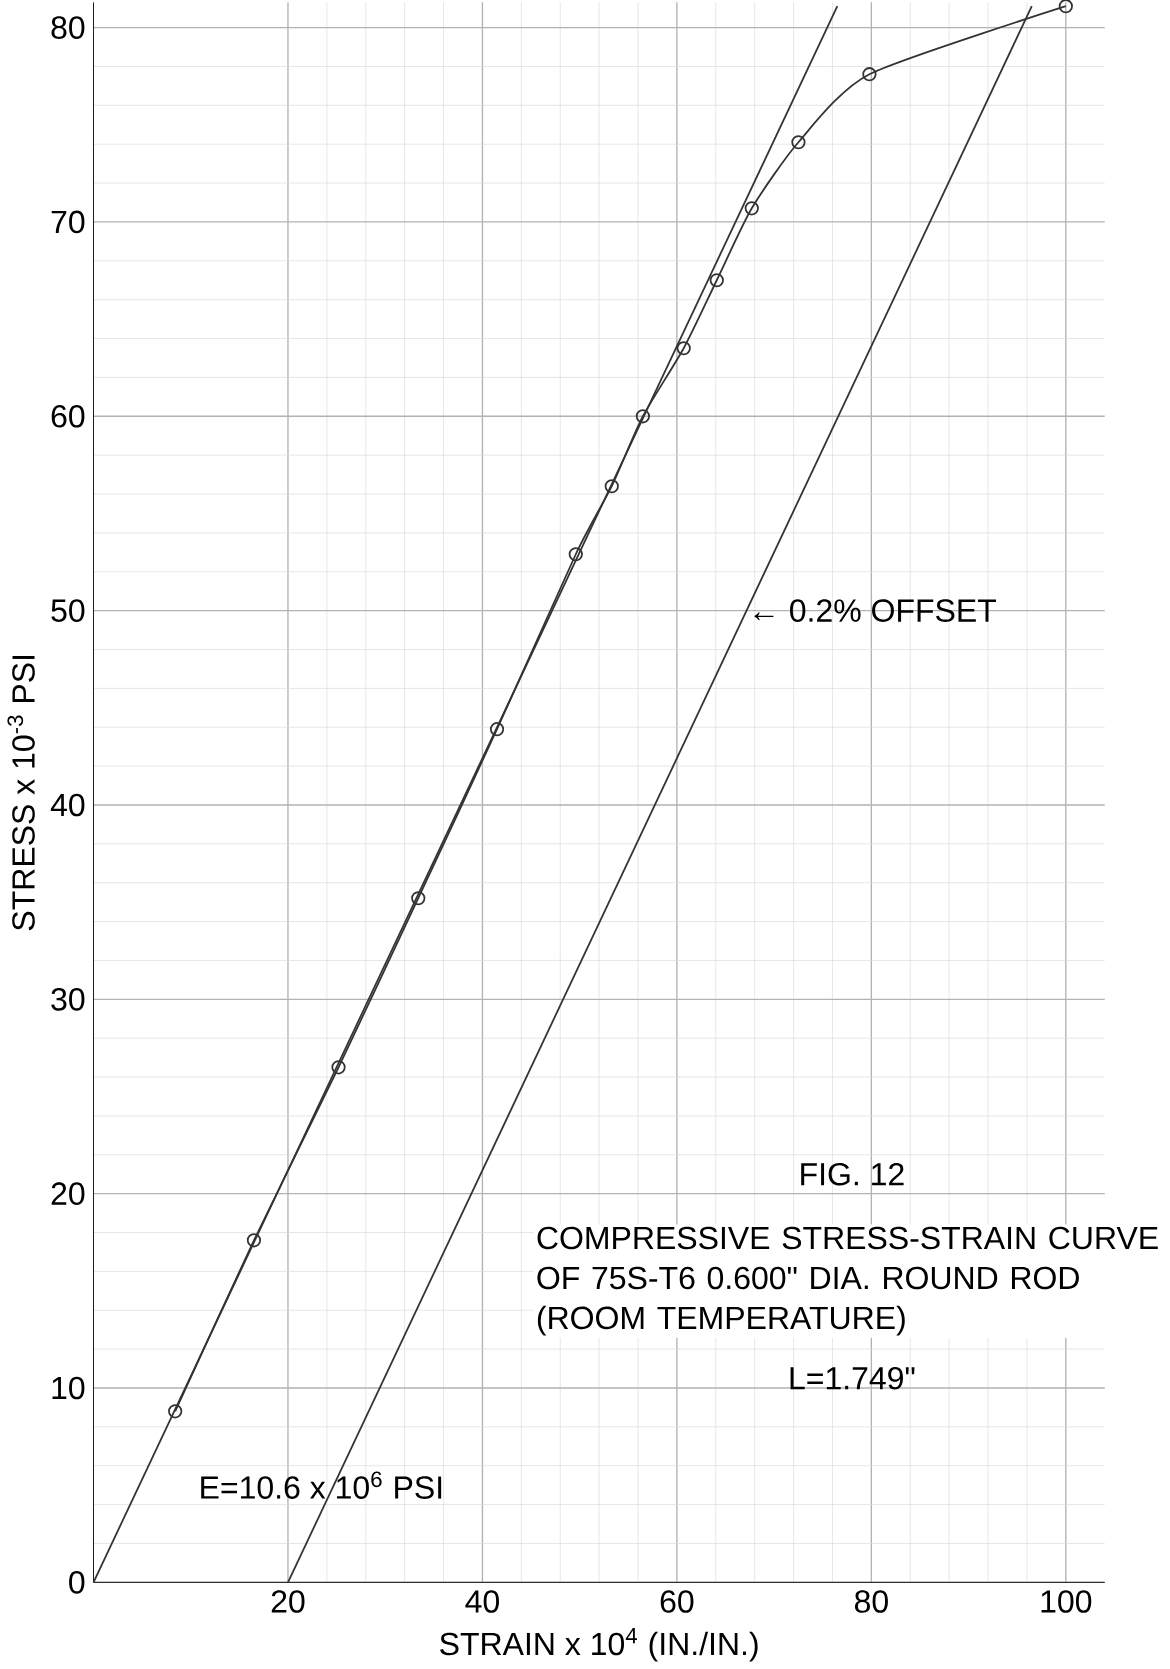 The image size is (1170, 1669). Describe the element at coordinates (67, 805) in the screenshot. I see `y-tick-label: 40` at that location.